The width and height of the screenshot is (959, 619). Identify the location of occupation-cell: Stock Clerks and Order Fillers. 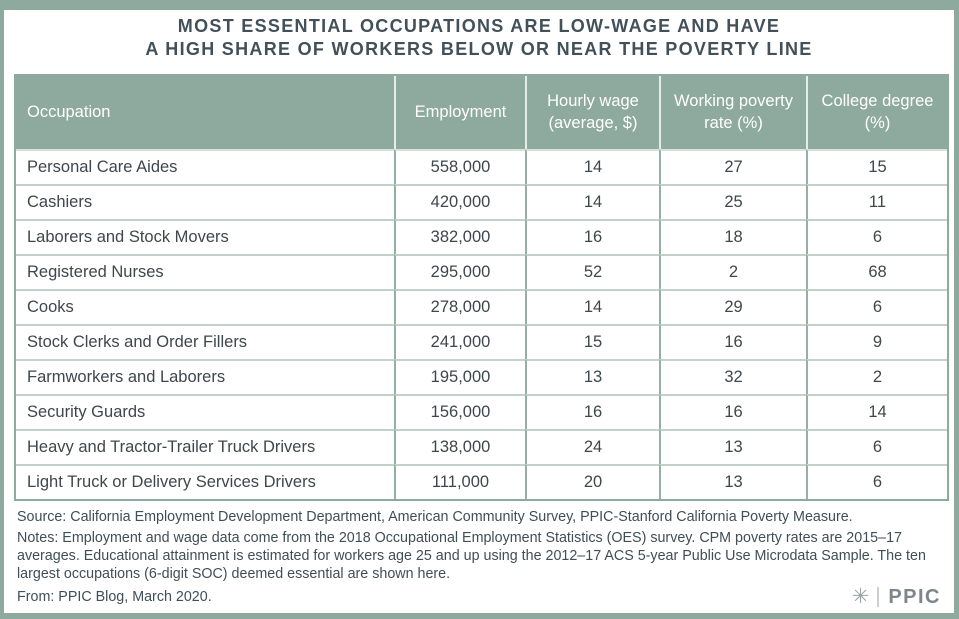
(205, 341).